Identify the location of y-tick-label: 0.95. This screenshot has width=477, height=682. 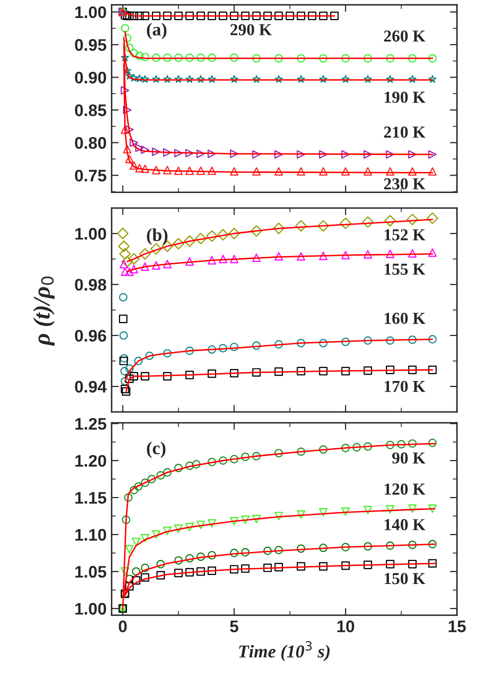
(90, 45).